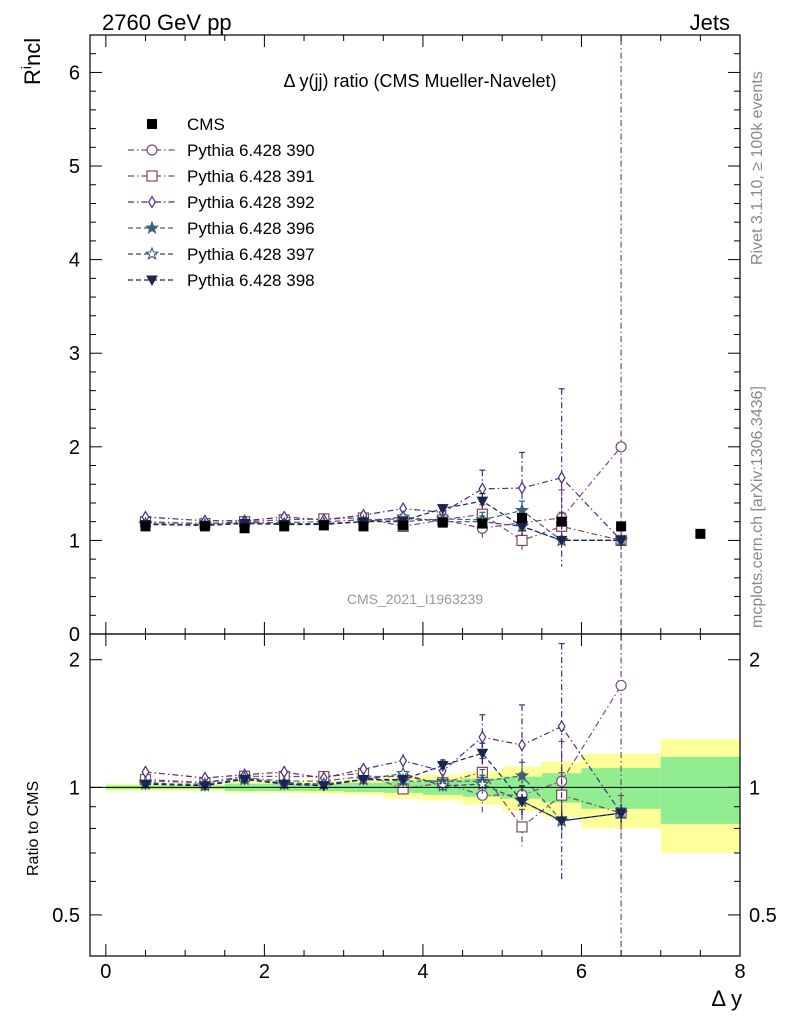  Describe the element at coordinates (152, 124) in the screenshot. I see `legend-marker-cms` at that location.